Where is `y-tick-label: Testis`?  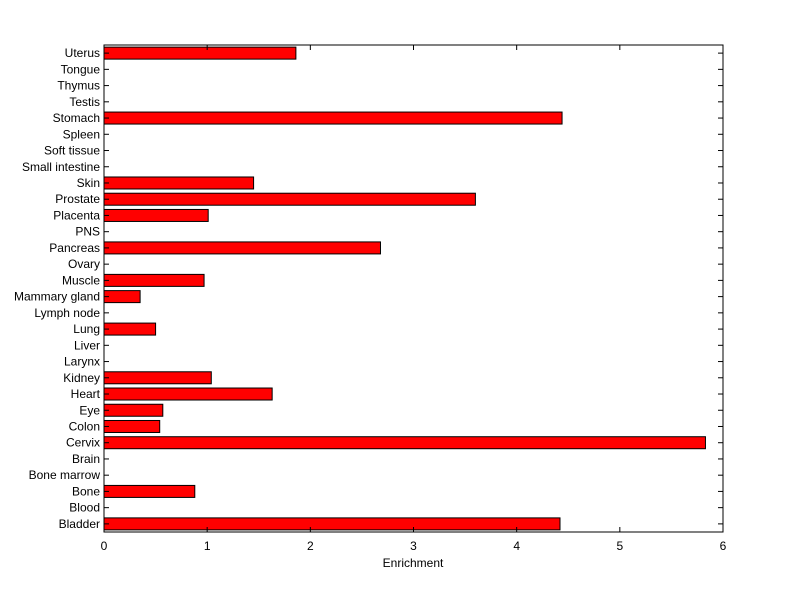
y-tick-label: Testis is located at coordinates (84, 102).